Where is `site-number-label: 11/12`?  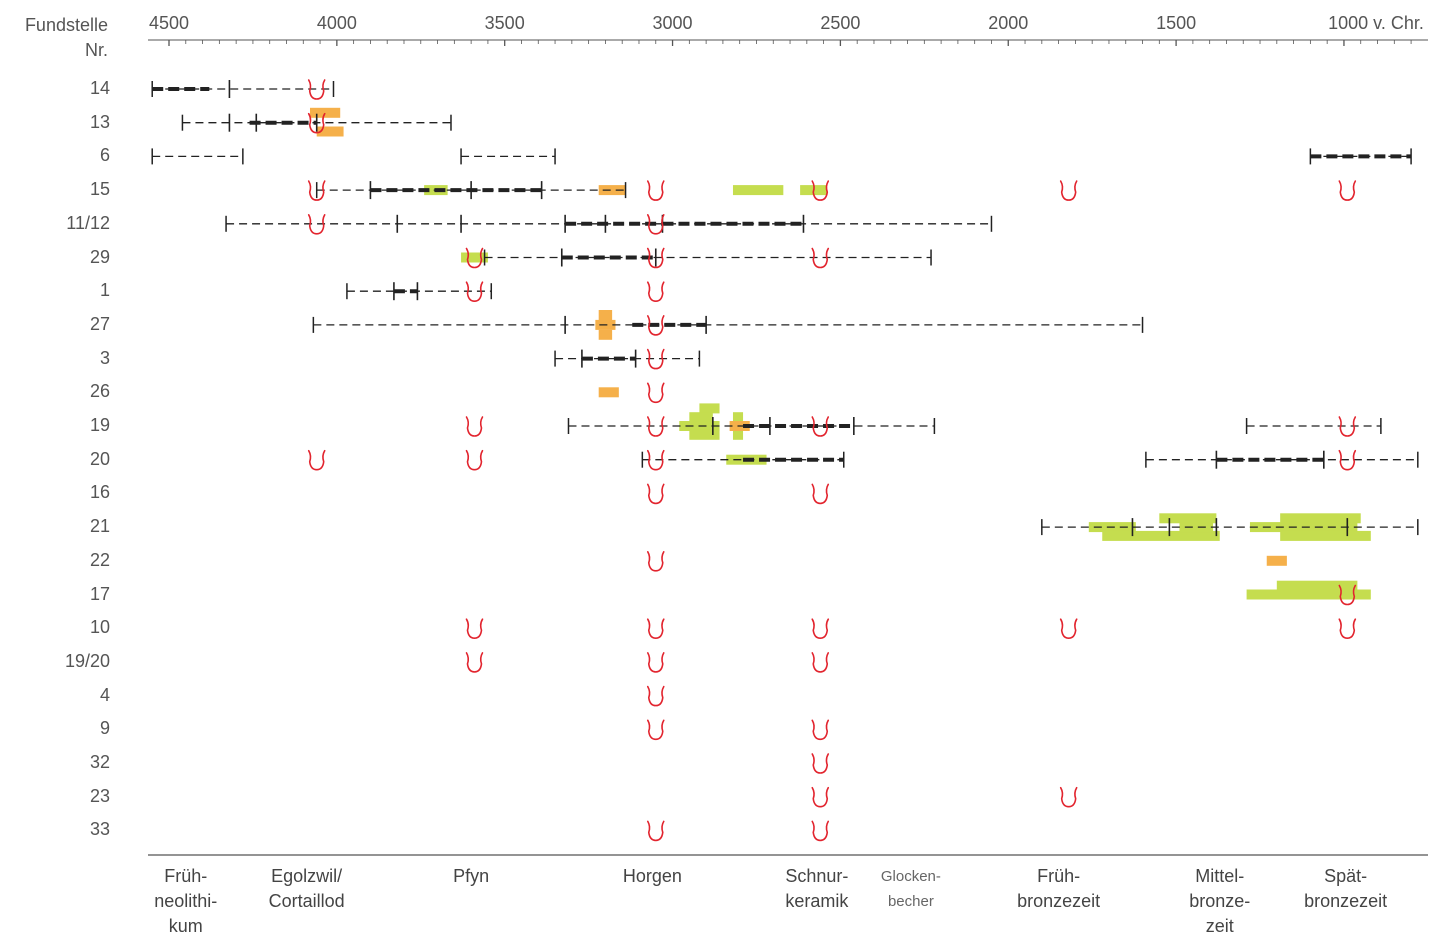
site-number-label: 11/12 is located at coordinates (88, 222).